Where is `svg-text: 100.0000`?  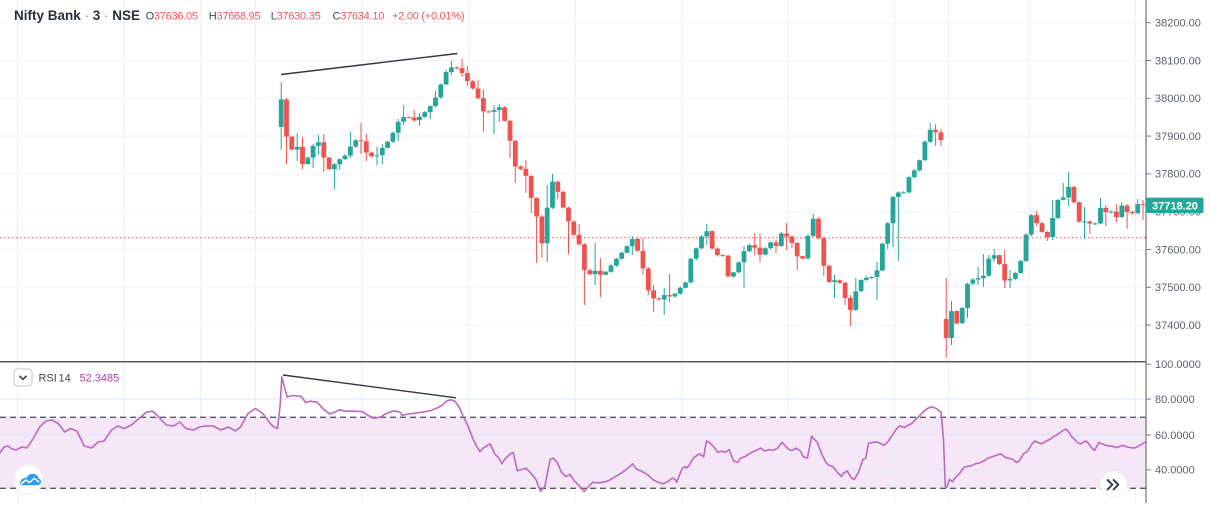 svg-text: 100.0000 is located at coordinates (1178, 365).